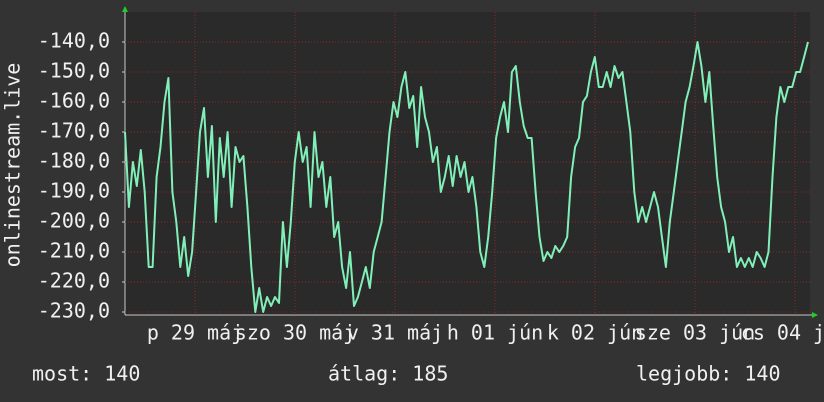  Describe the element at coordinates (74, 221) in the screenshot. I see `y-tick-label: -200,0` at that location.